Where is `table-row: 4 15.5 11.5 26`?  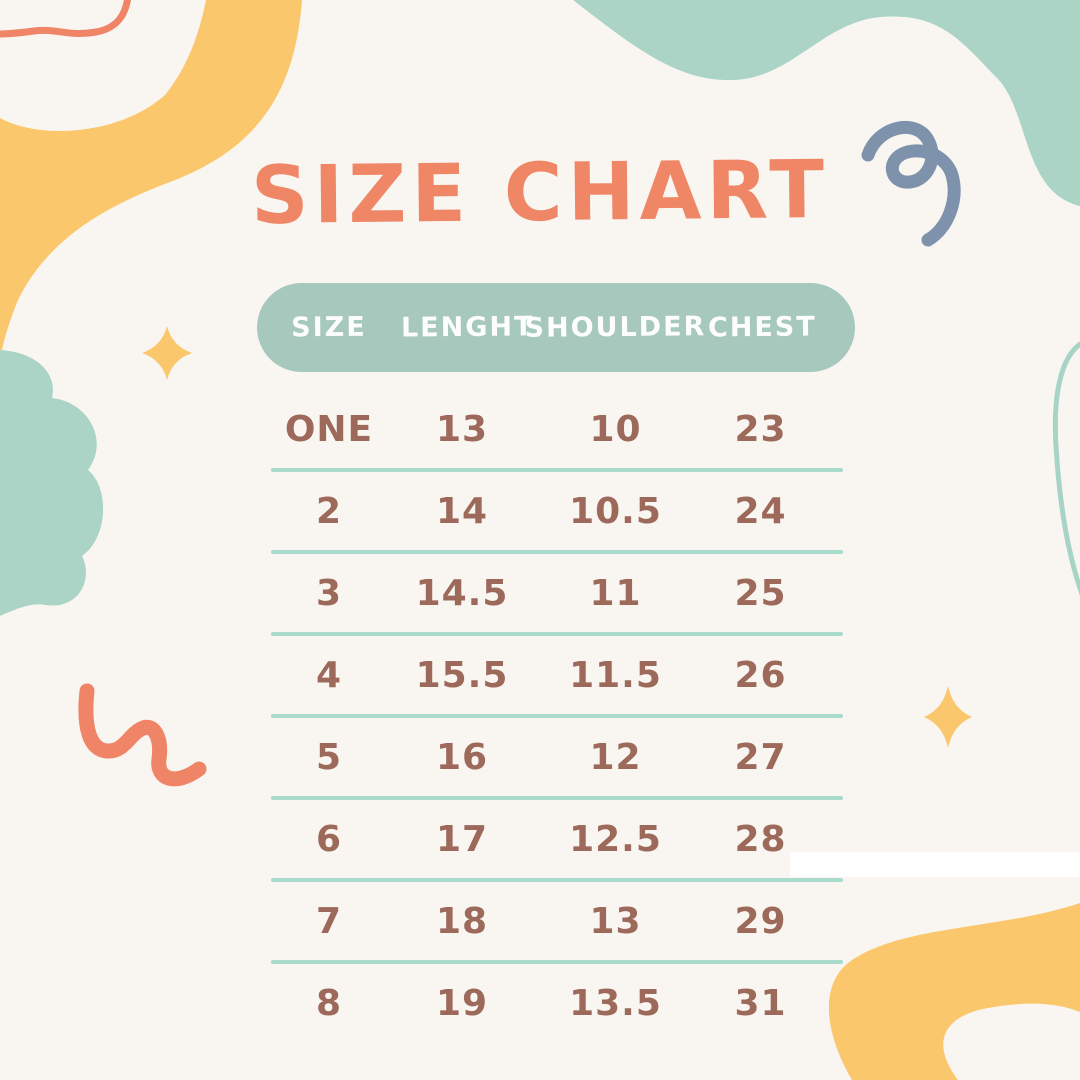
table-row: 4 15.5 11.5 26 is located at coordinates (556, 675).